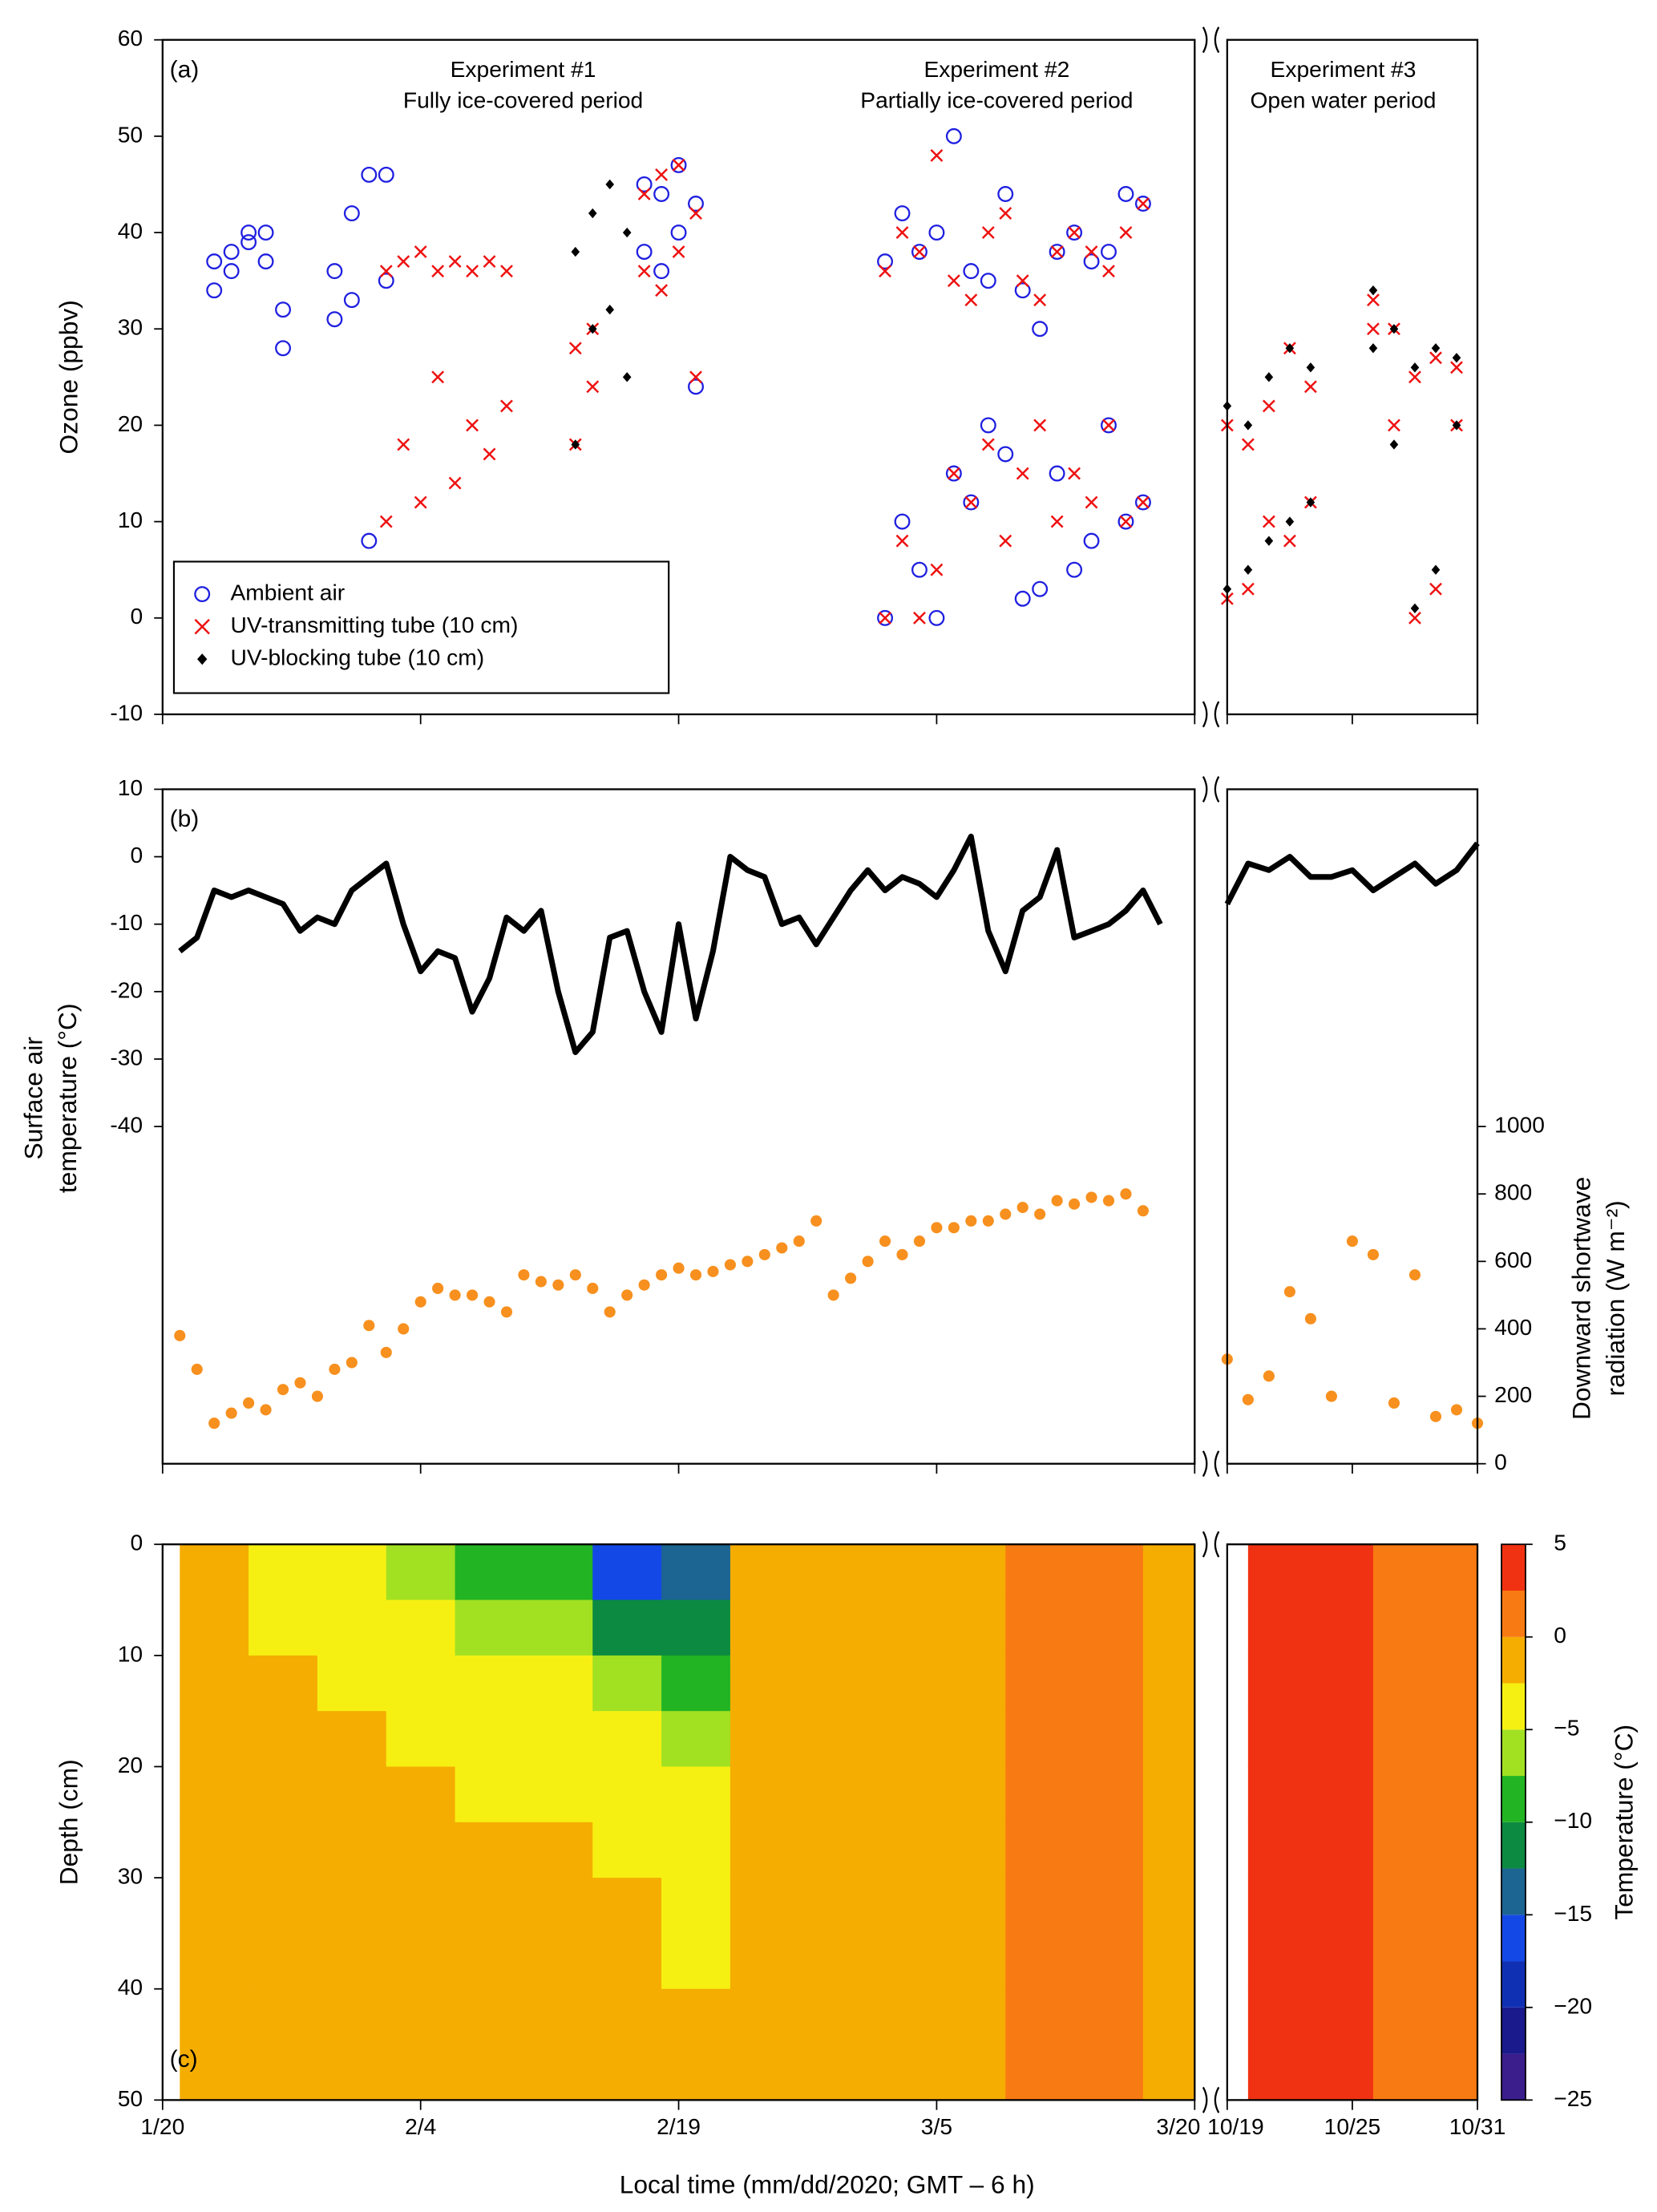 This screenshot has height=2212, width=1657. I want to click on experiment-label: Experiment #2, so click(996, 69).